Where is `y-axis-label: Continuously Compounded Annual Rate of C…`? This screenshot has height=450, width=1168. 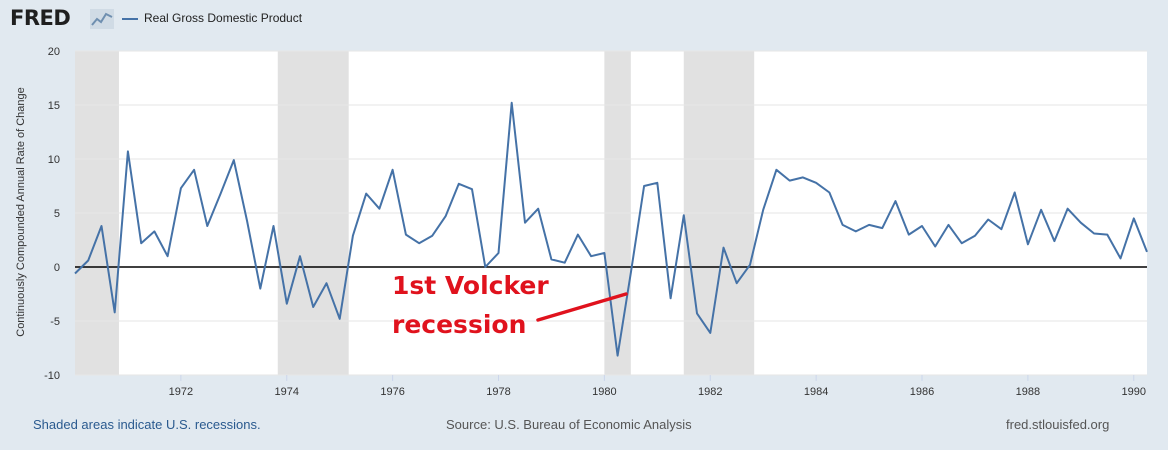 y-axis-label: Continuously Compounded Annual Rate of C… is located at coordinates (21, 212).